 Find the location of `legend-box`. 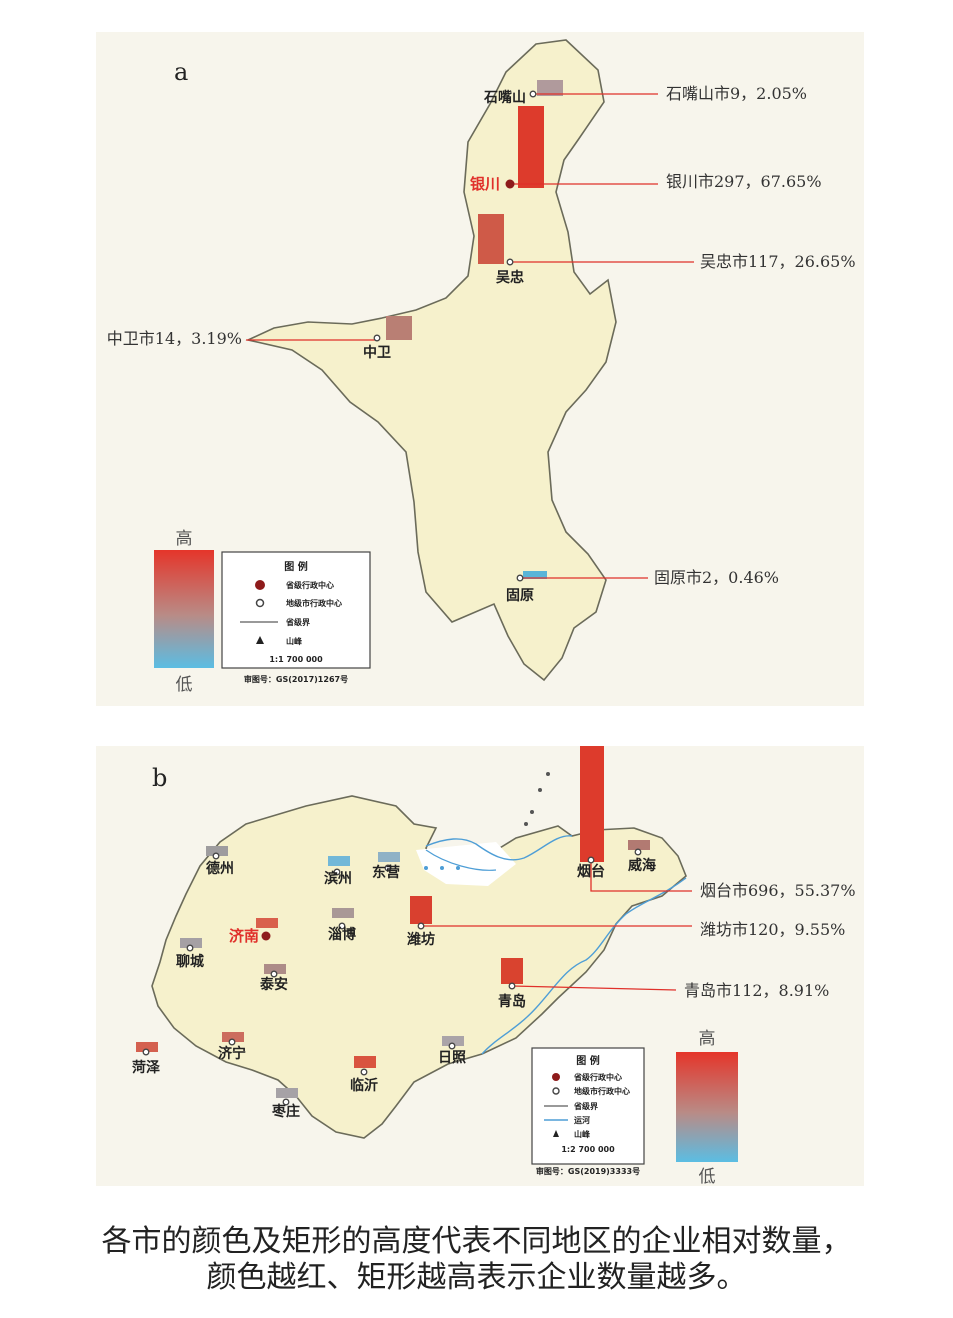

legend-box is located at coordinates (296, 610).